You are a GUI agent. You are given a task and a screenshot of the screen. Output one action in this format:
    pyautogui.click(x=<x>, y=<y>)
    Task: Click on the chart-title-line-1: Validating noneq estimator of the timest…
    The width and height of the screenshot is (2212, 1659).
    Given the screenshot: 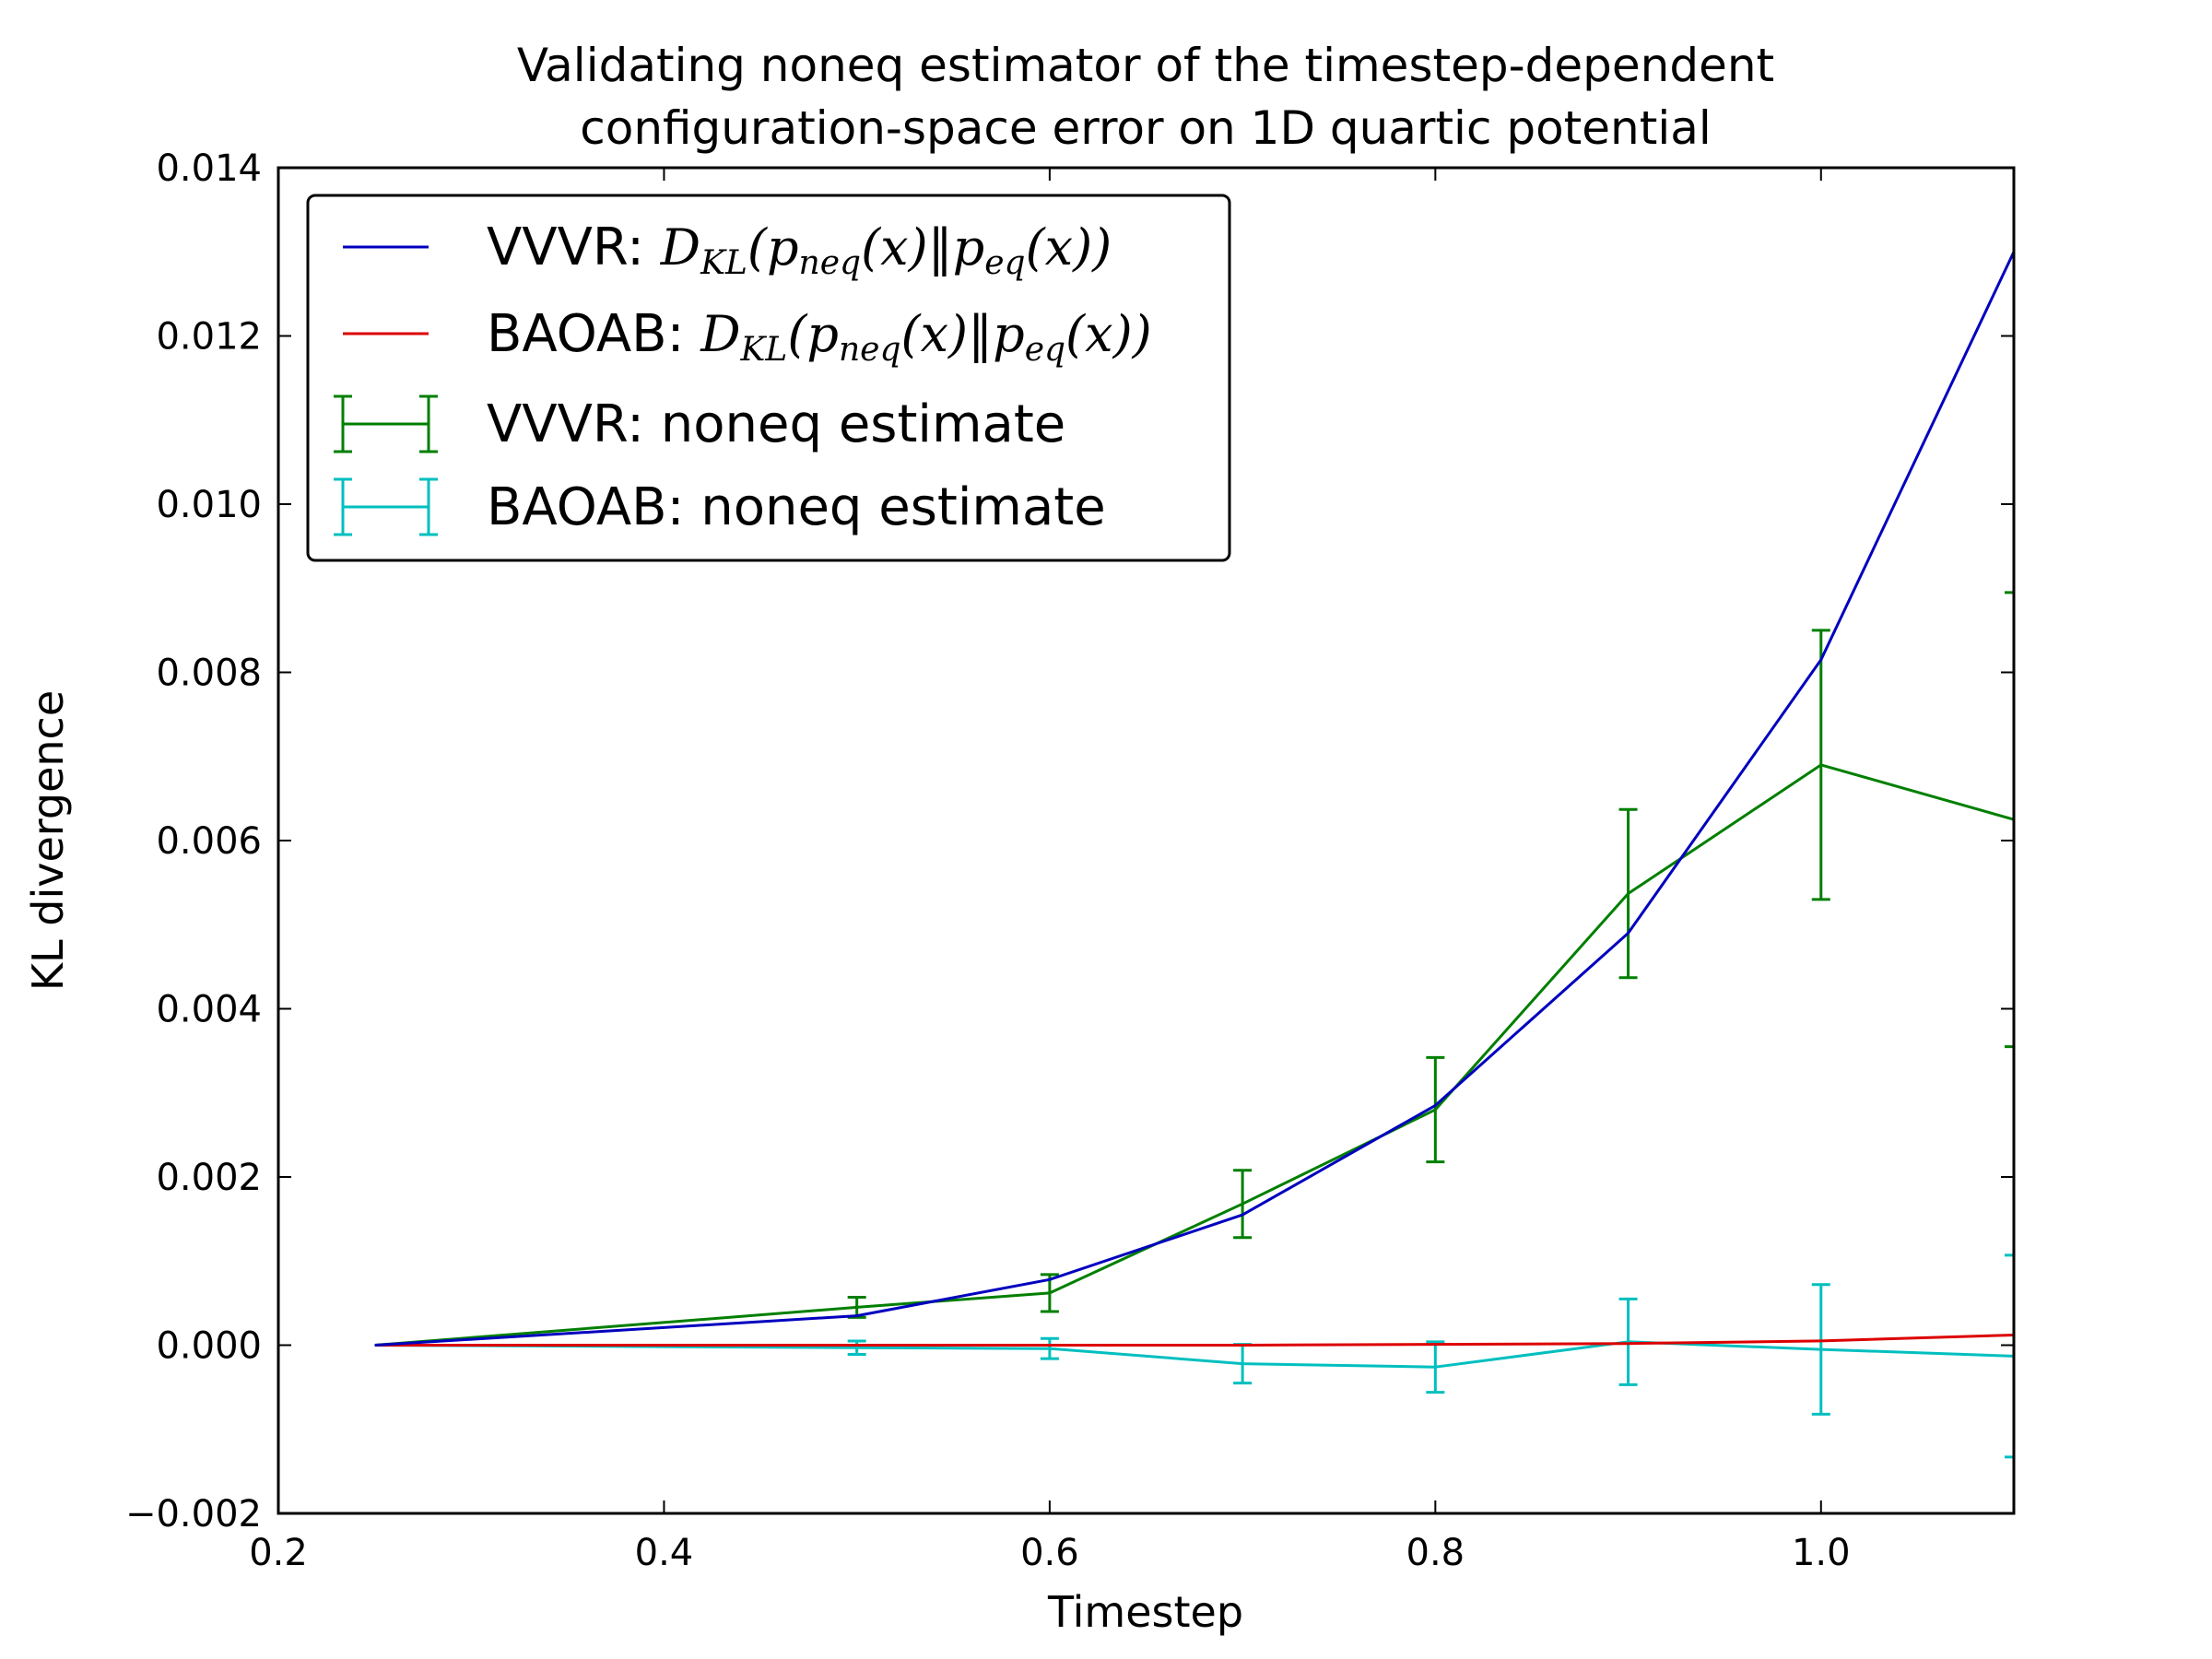 What is the action you would take?
    pyautogui.click(x=1145, y=65)
    